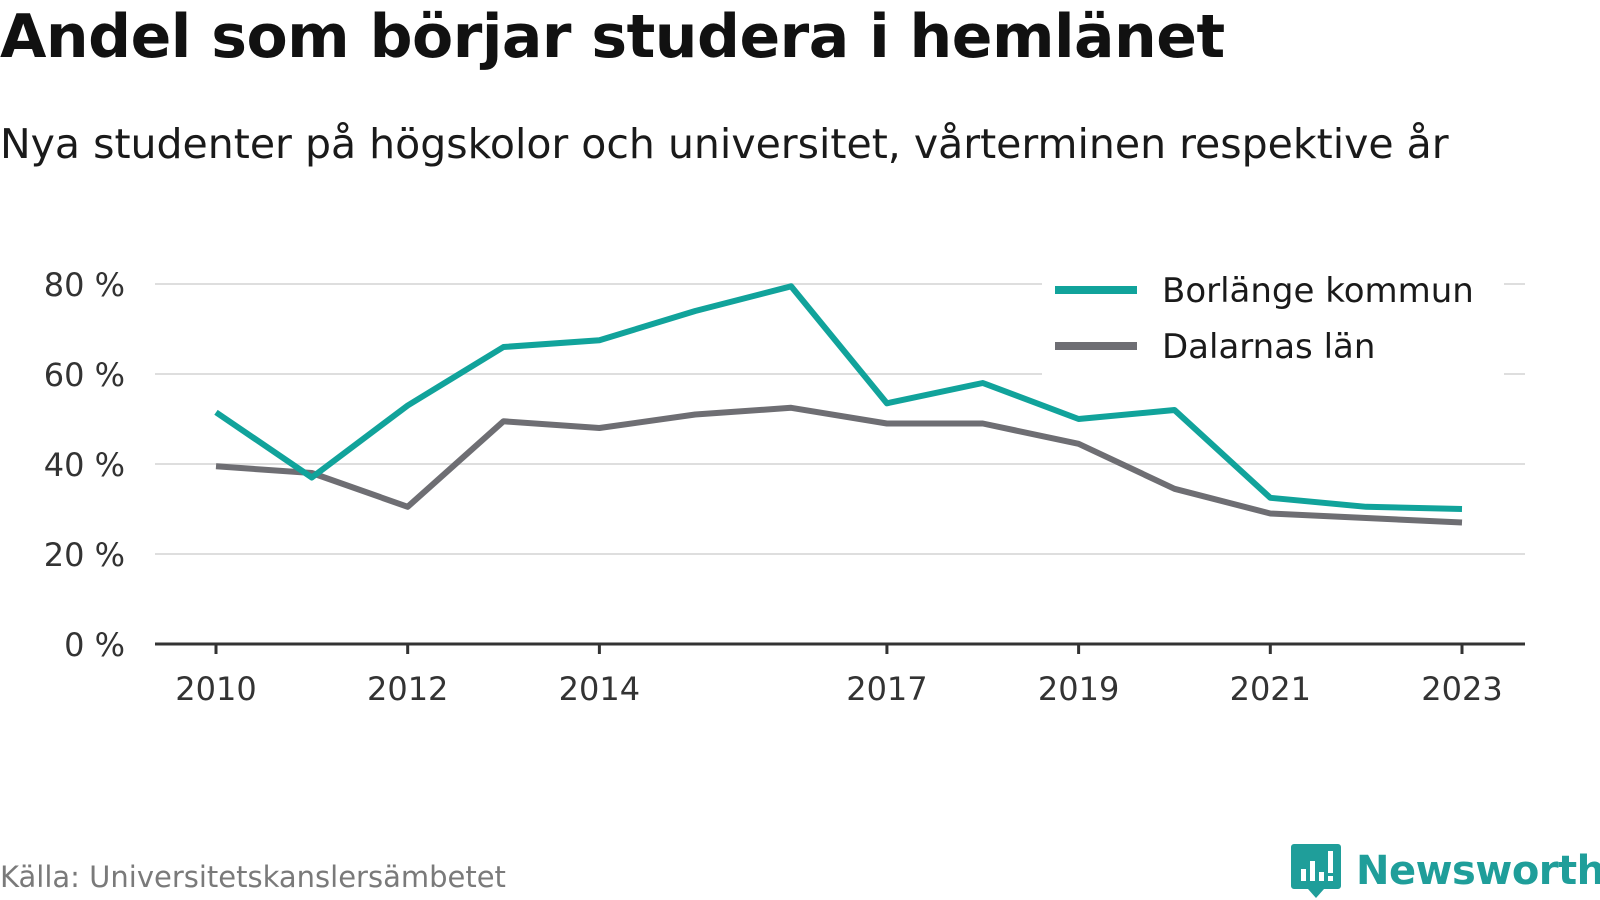 The height and width of the screenshot is (900, 1600). What do you see at coordinates (1268, 347) in the screenshot?
I see `legend-label: Dalarnas län` at bounding box center [1268, 347].